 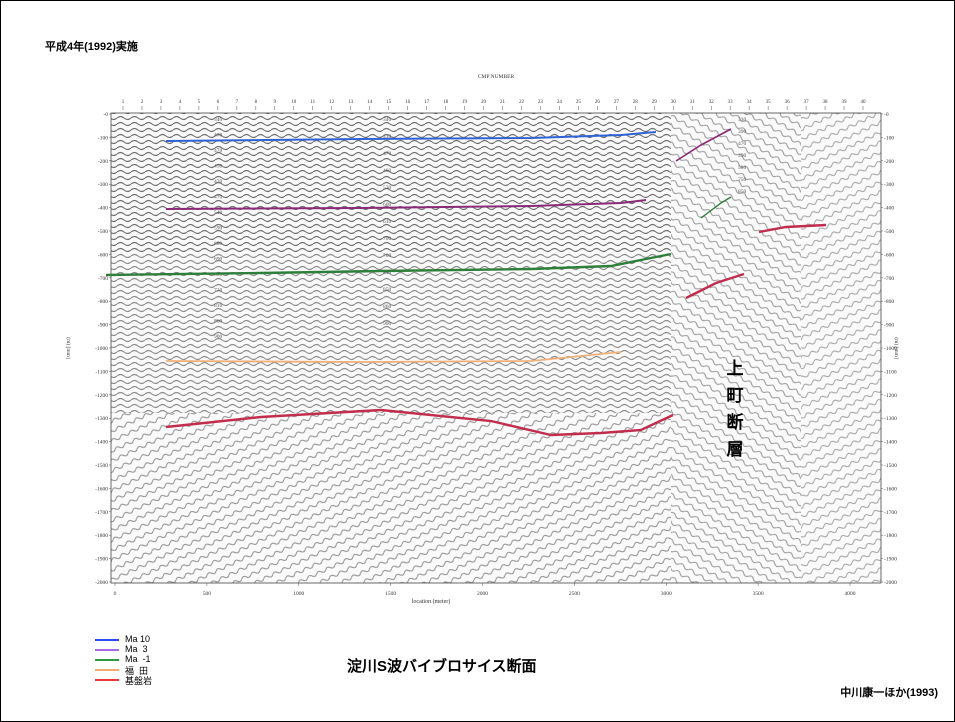 What do you see at coordinates (750, 102) in the screenshot?
I see `cmp-tick-label: 34` at bounding box center [750, 102].